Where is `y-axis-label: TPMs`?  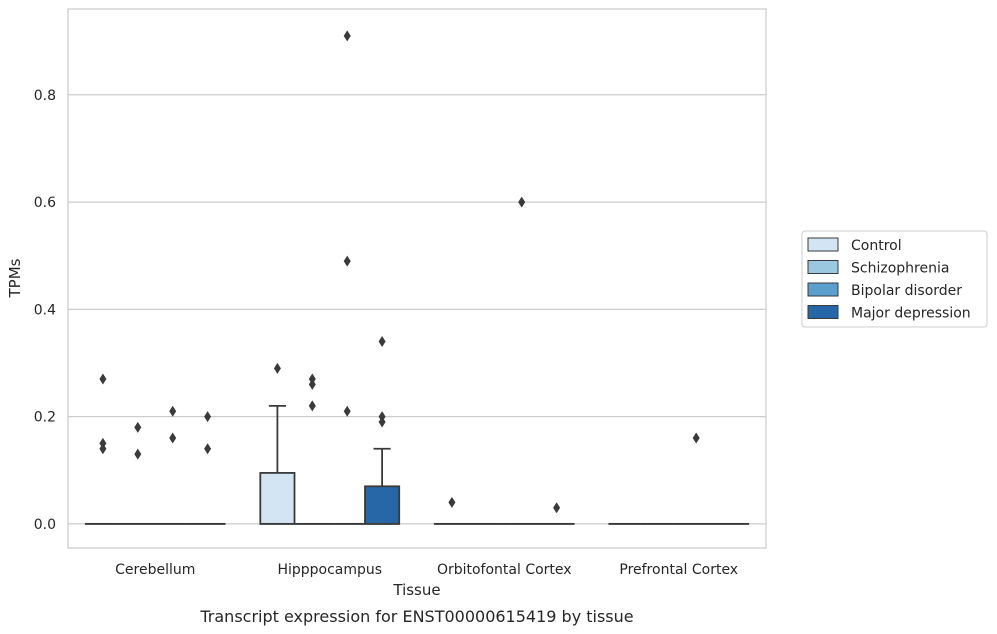
y-axis-label: TPMs is located at coordinates (15, 278).